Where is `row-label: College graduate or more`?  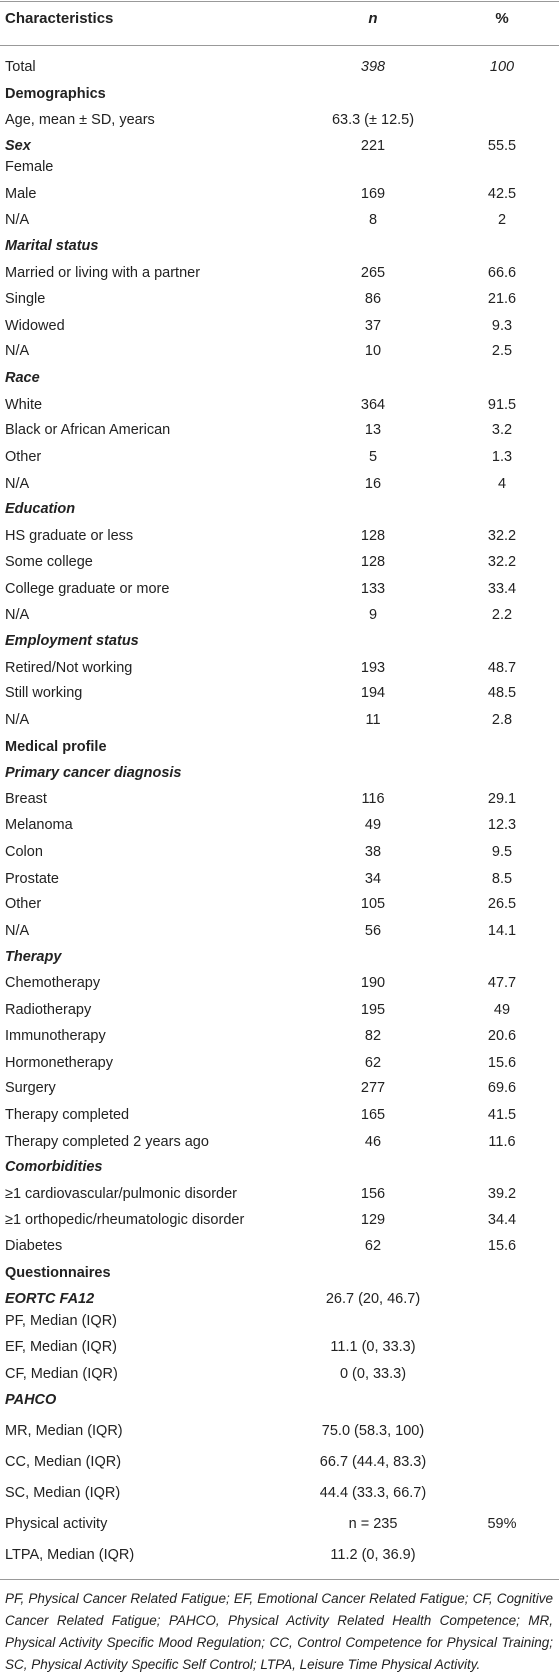 row-label: College graduate or more is located at coordinates (87, 588).